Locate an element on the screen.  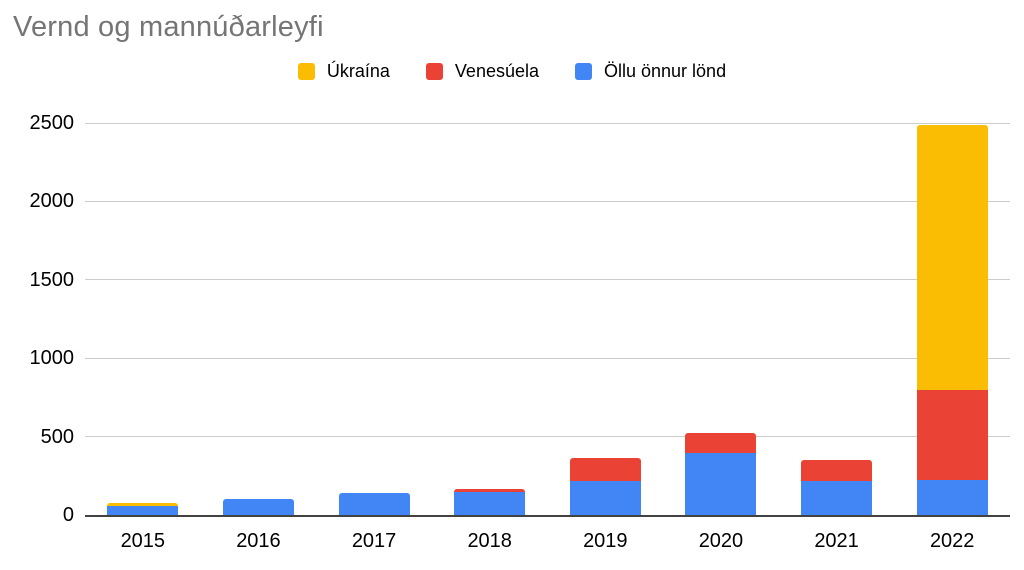
bar-slot-2016 is located at coordinates (259, 319).